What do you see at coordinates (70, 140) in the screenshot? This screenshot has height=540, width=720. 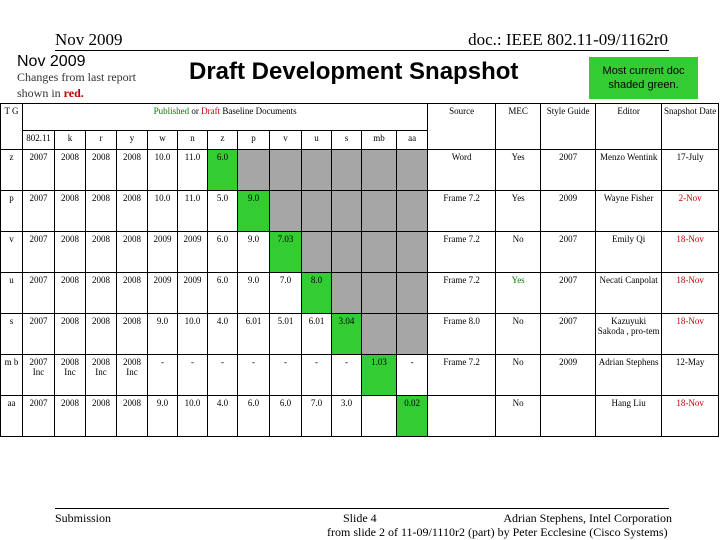 I see `col-header: k` at bounding box center [70, 140].